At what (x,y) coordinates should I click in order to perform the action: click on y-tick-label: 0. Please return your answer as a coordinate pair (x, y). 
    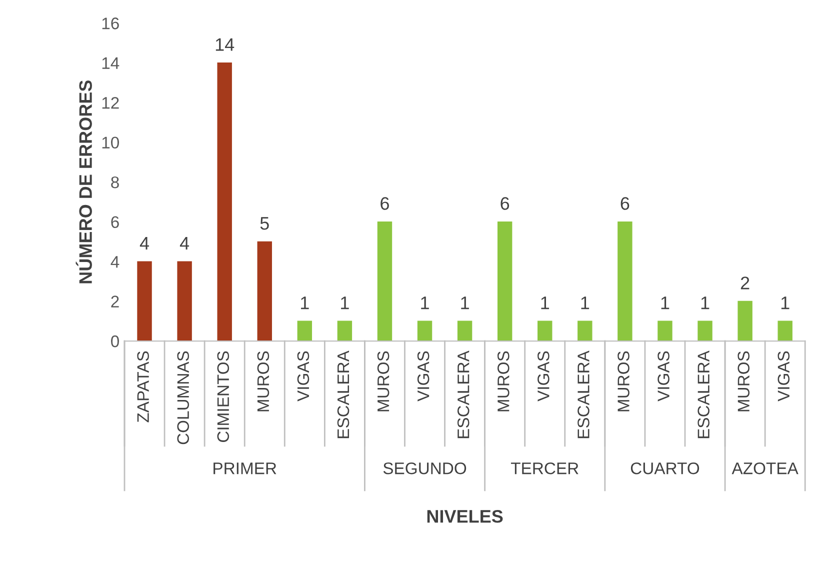
    Looking at the image, I should click on (115, 341).